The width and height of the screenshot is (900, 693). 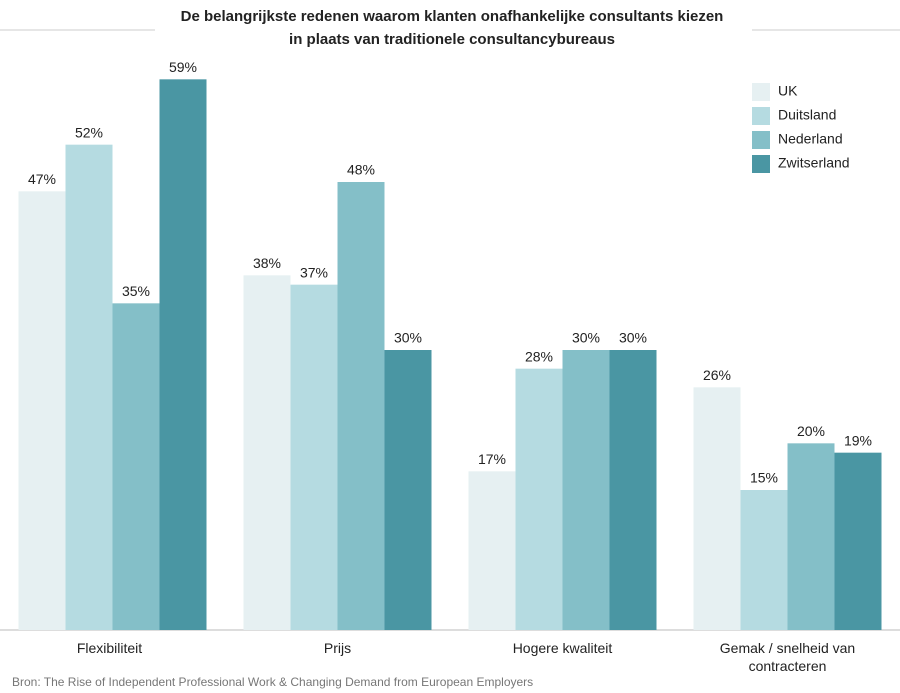 What do you see at coordinates (361, 170) in the screenshot?
I see `value-label: 48%` at bounding box center [361, 170].